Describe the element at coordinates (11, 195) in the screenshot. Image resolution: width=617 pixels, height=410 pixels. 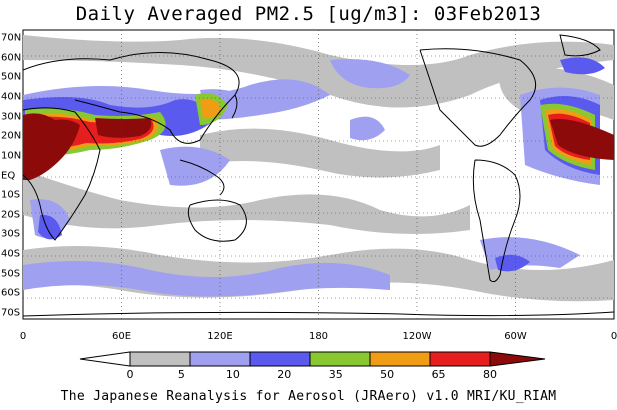
I see `lat-label: 10S` at that location.